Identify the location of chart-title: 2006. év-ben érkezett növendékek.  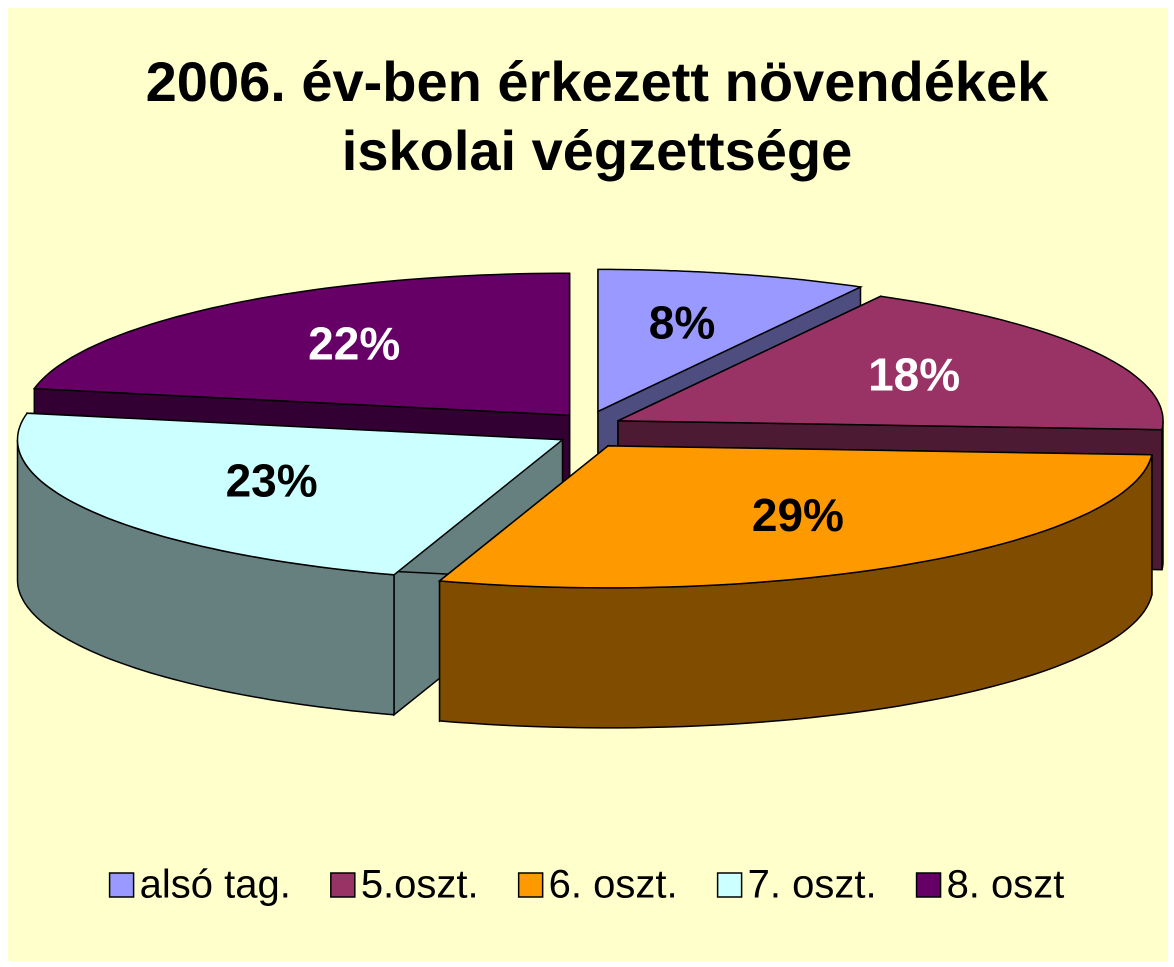
(598, 81).